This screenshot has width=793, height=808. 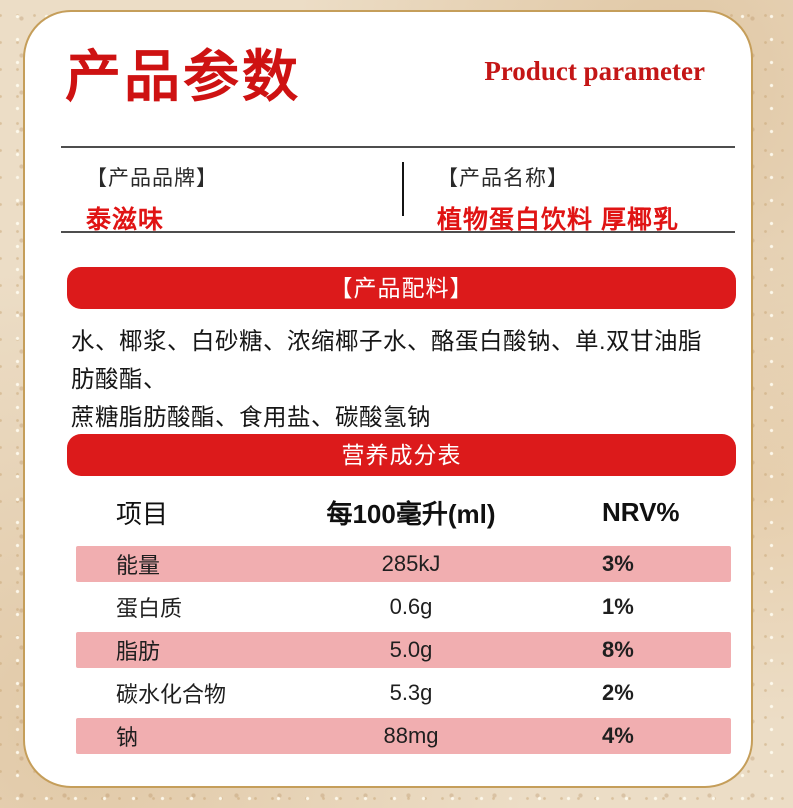 I want to click on divider-bottom, so click(x=398, y=232).